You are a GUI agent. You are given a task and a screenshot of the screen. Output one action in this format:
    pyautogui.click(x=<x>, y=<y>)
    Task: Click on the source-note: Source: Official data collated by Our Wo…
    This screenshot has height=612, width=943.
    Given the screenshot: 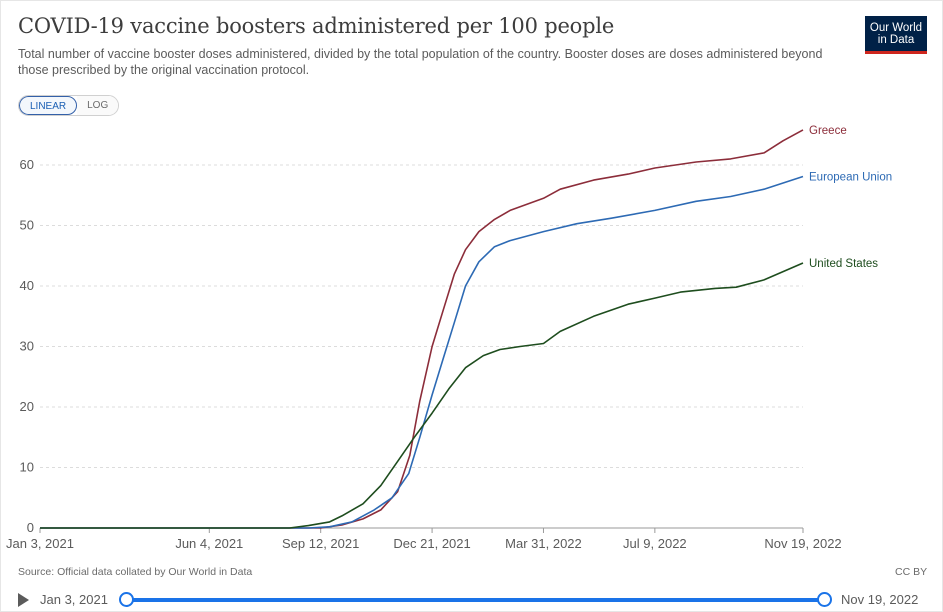 What is the action you would take?
    pyautogui.click(x=135, y=572)
    